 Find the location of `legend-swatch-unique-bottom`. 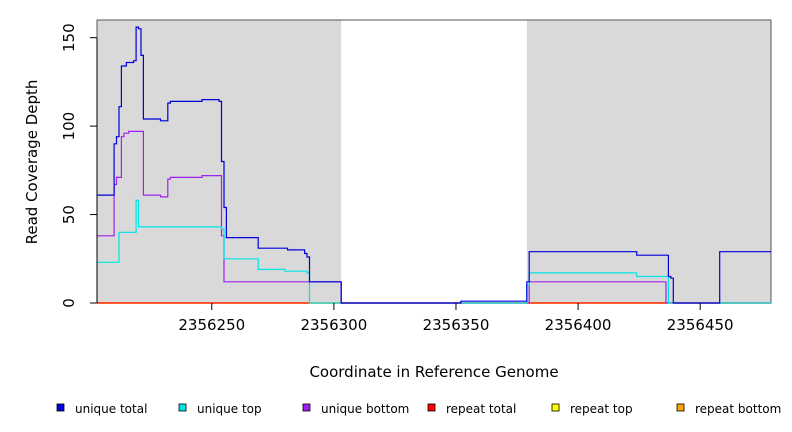

legend-swatch-unique-bottom is located at coordinates (306, 407).